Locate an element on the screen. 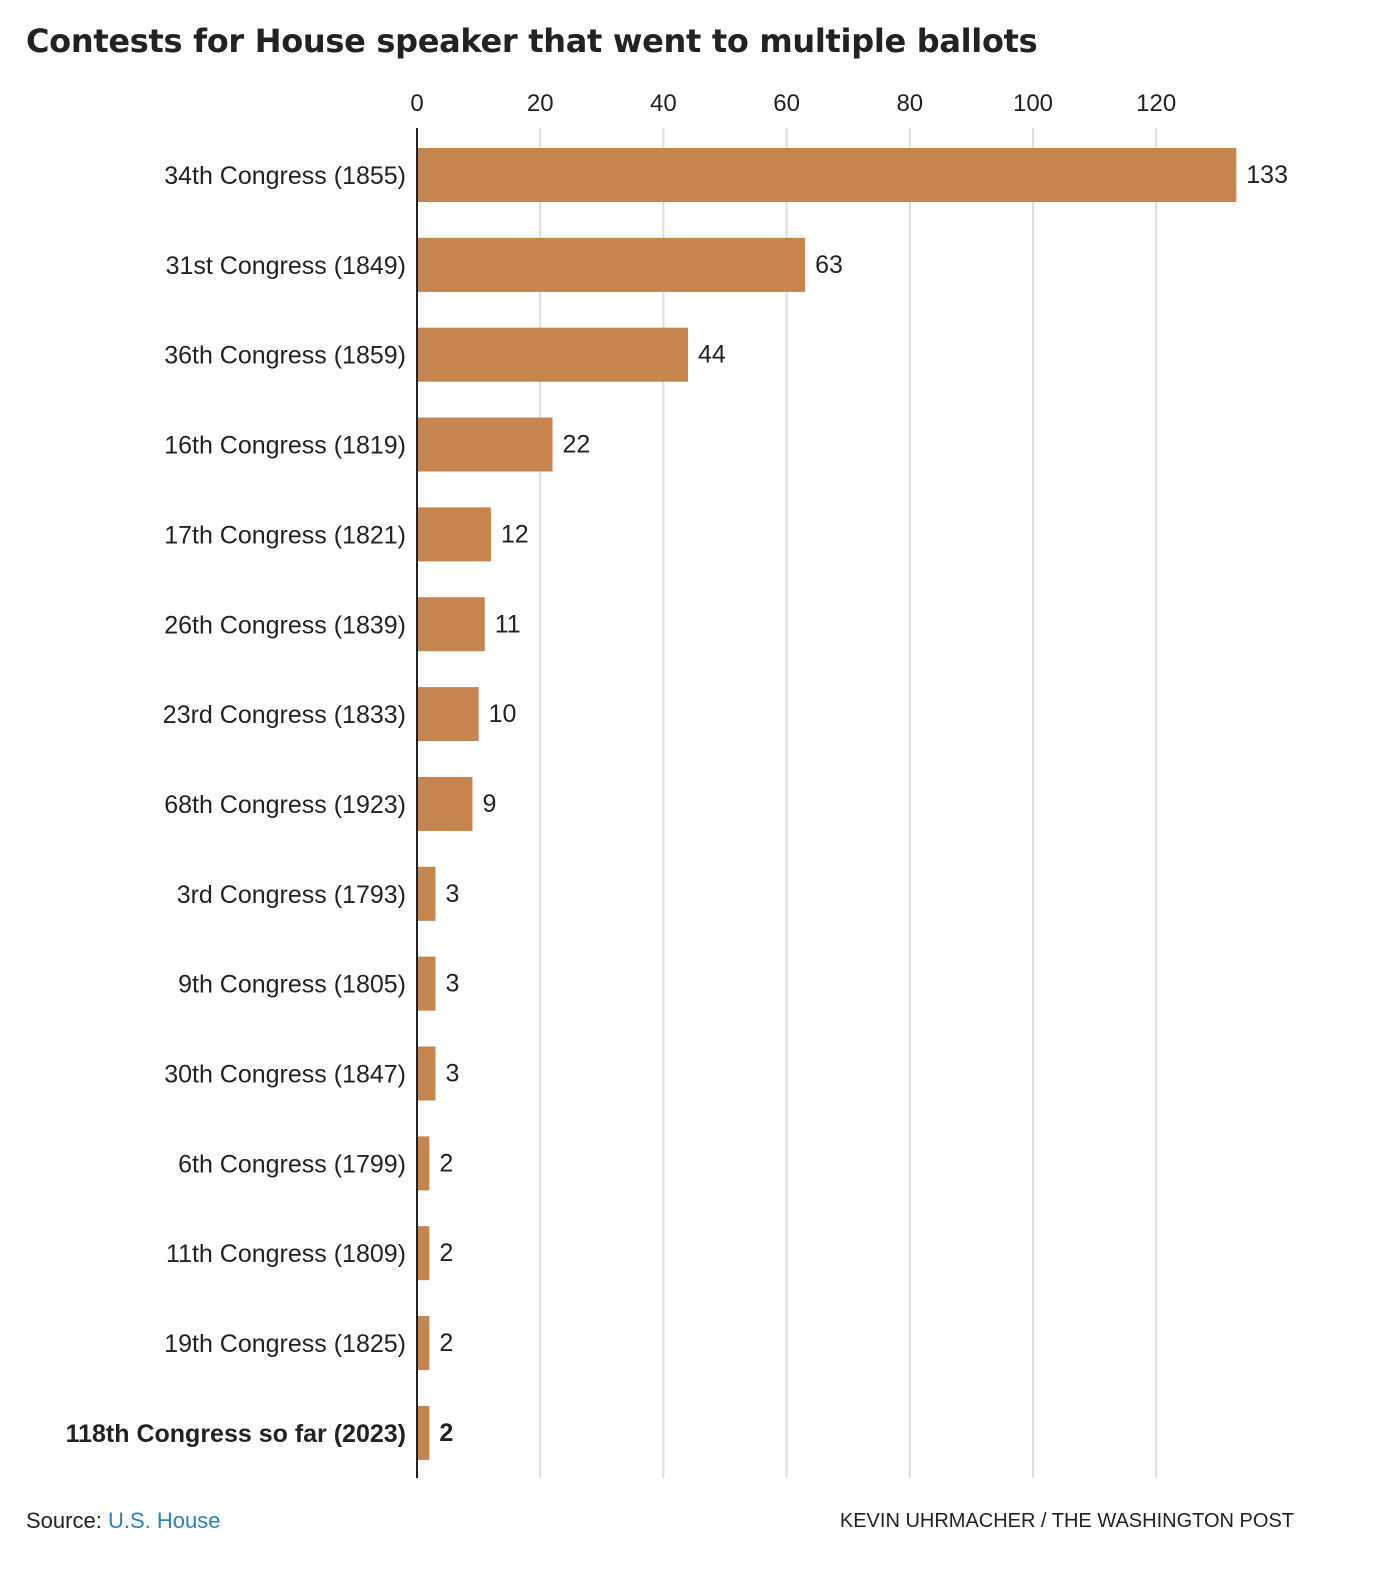  x-tick-label: 80 is located at coordinates (909, 103).